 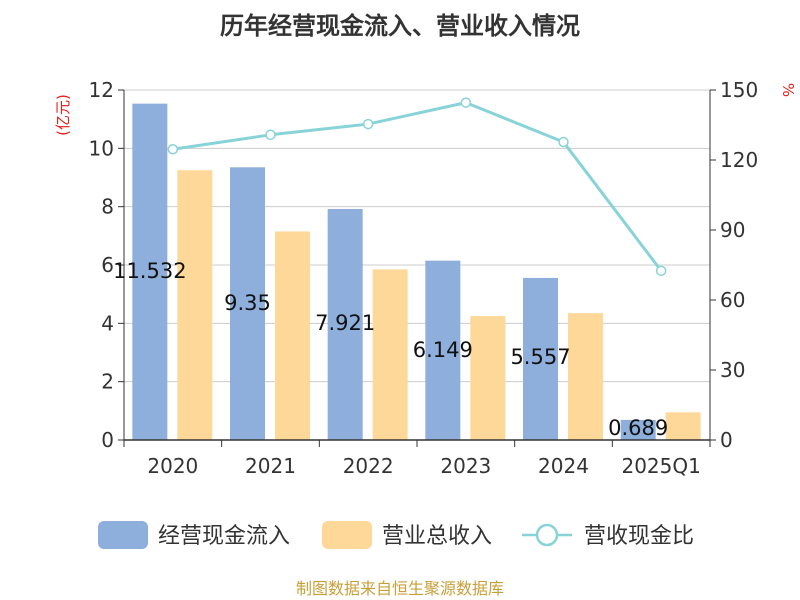 What do you see at coordinates (788, 90) in the screenshot?
I see `right-axis-label: %` at bounding box center [788, 90].